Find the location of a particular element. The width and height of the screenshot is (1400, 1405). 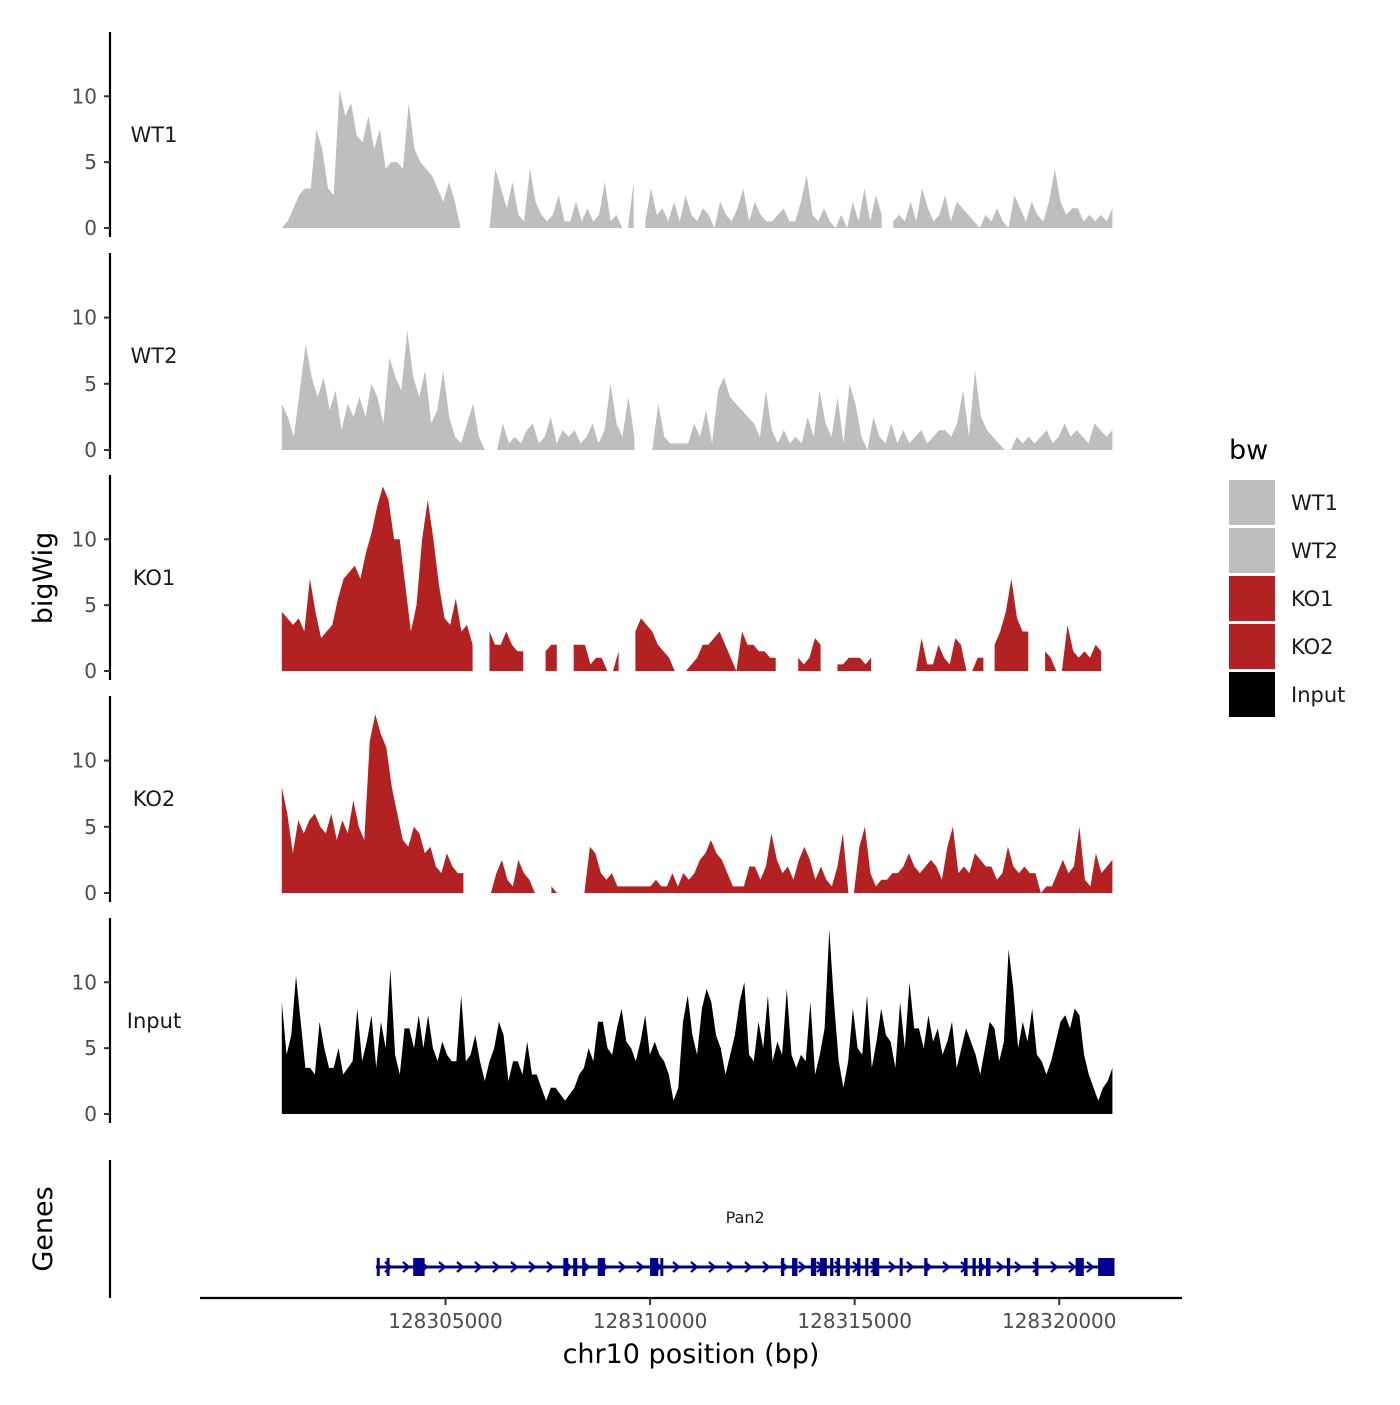

coverage-area-wt2 is located at coordinates (697, 390).